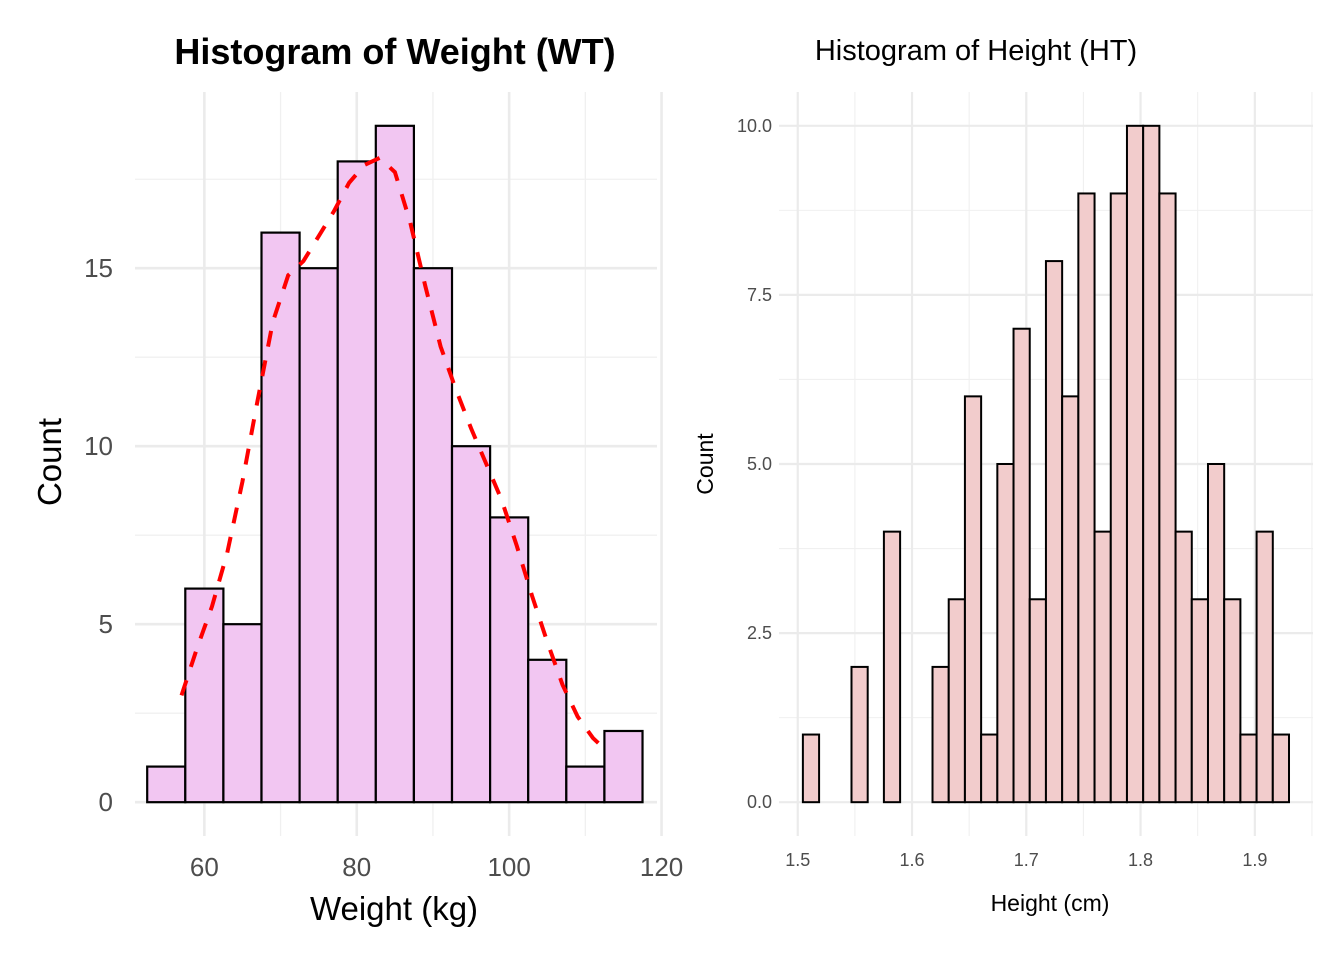 This screenshot has width=1344, height=960. What do you see at coordinates (911, 860) in the screenshot?
I see `height-x-tick-label: 1.6` at bounding box center [911, 860].